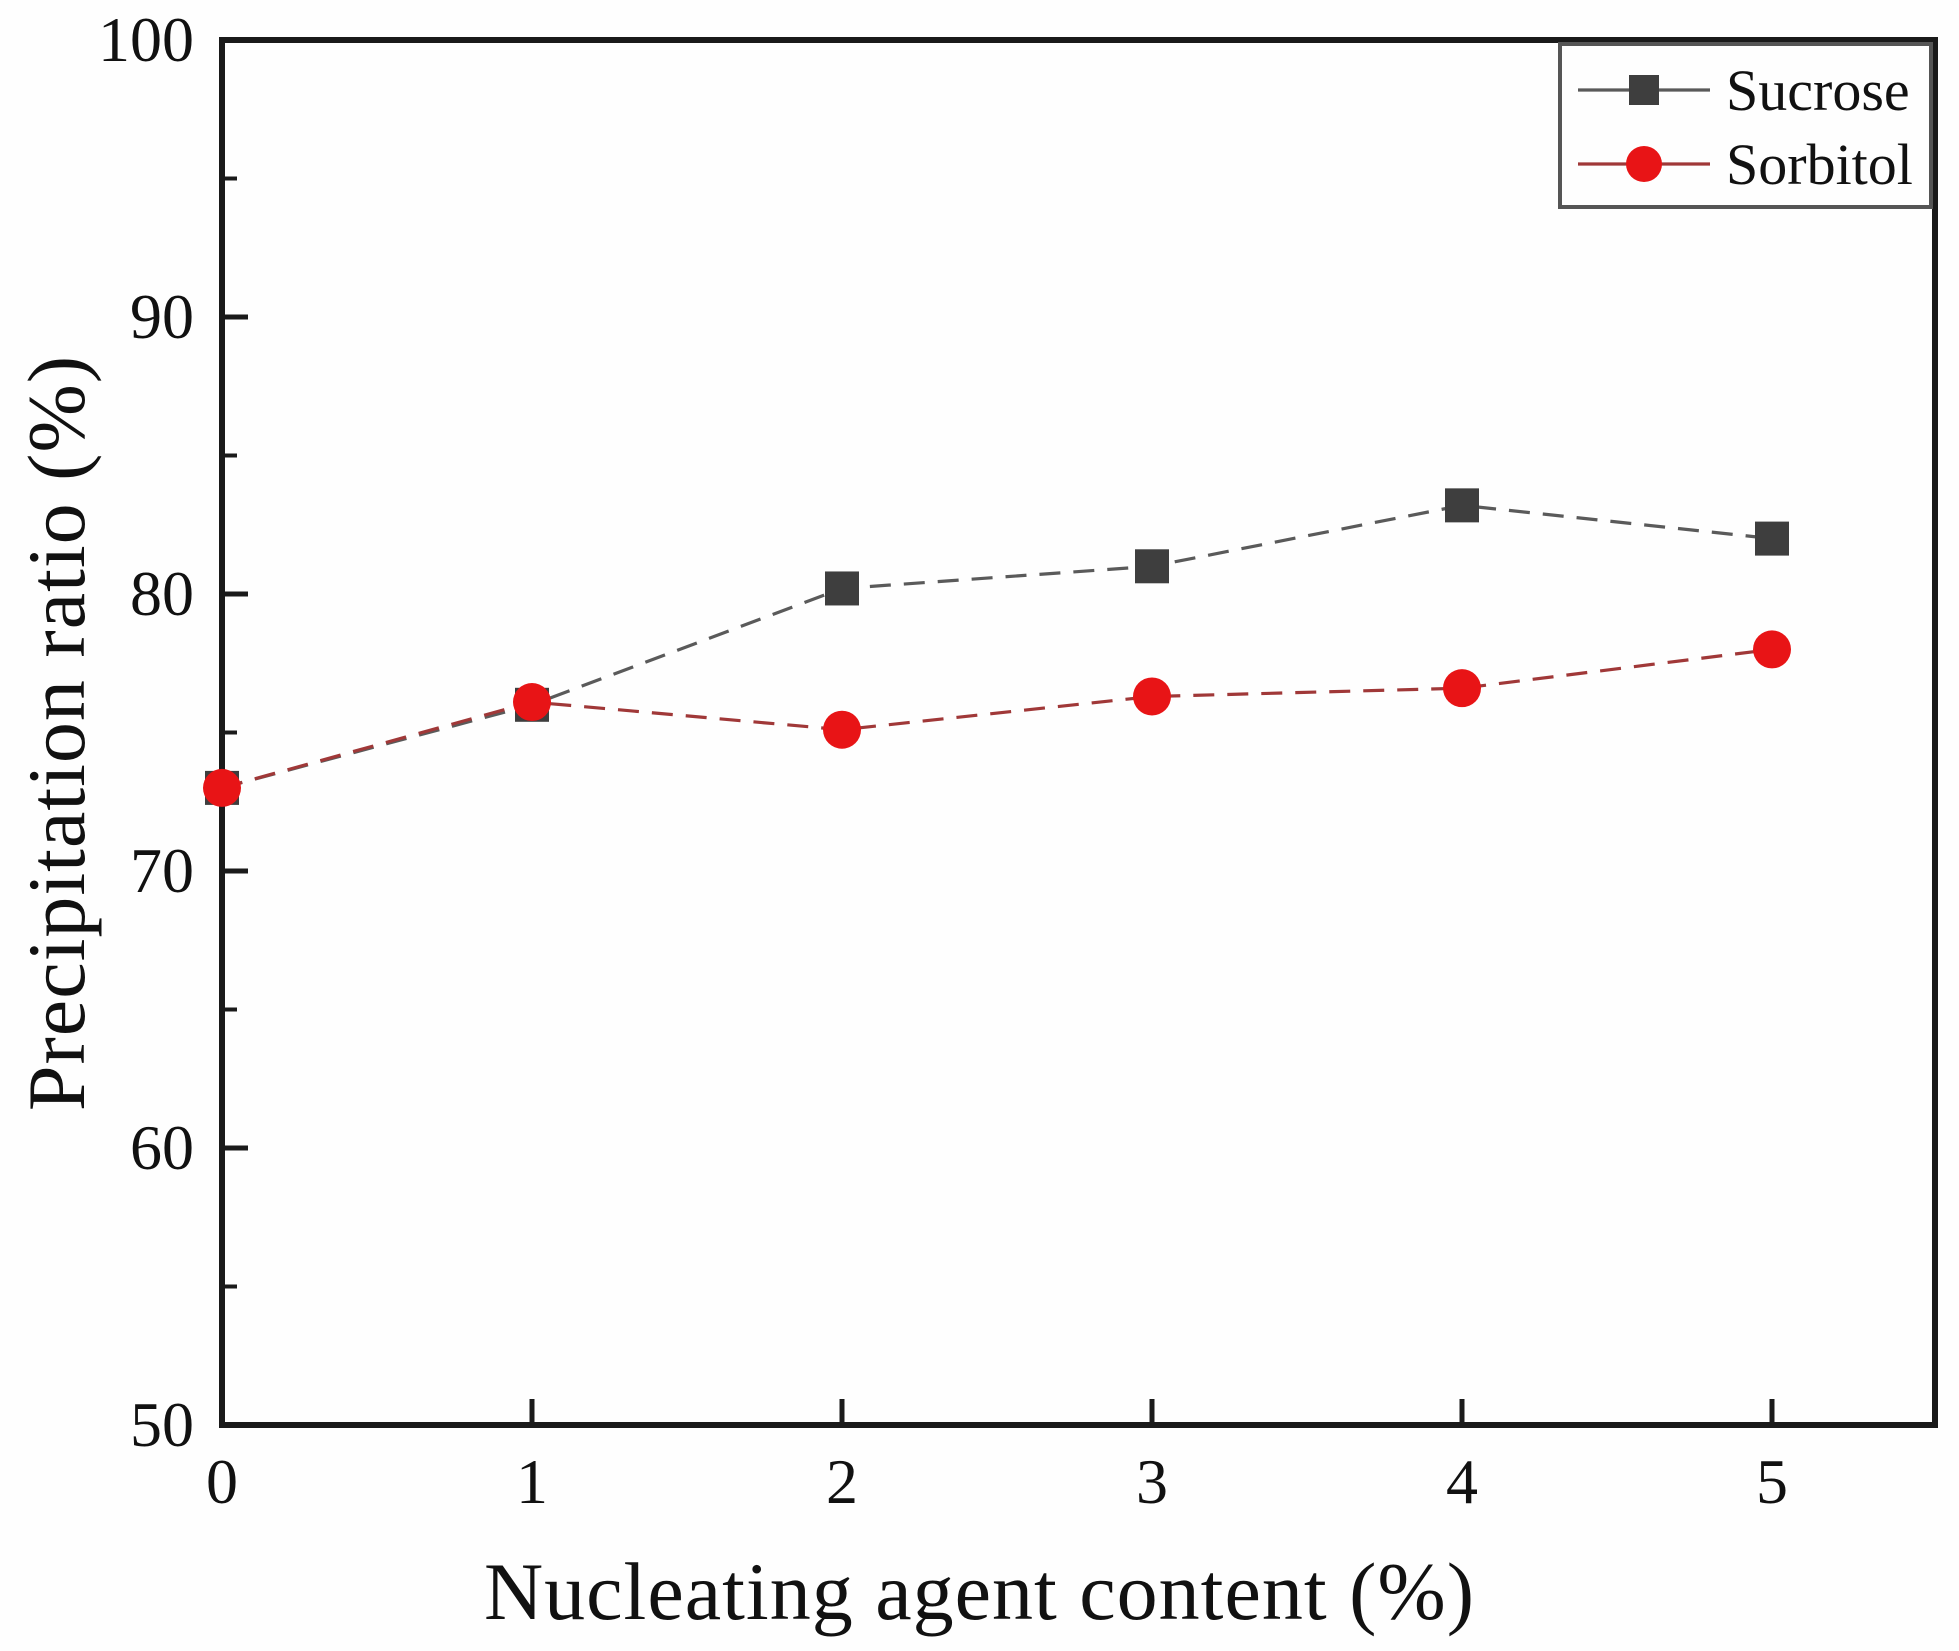 The height and width of the screenshot is (1651, 1959). Describe the element at coordinates (162, 316) in the screenshot. I see `y-tick-label: 90` at that location.